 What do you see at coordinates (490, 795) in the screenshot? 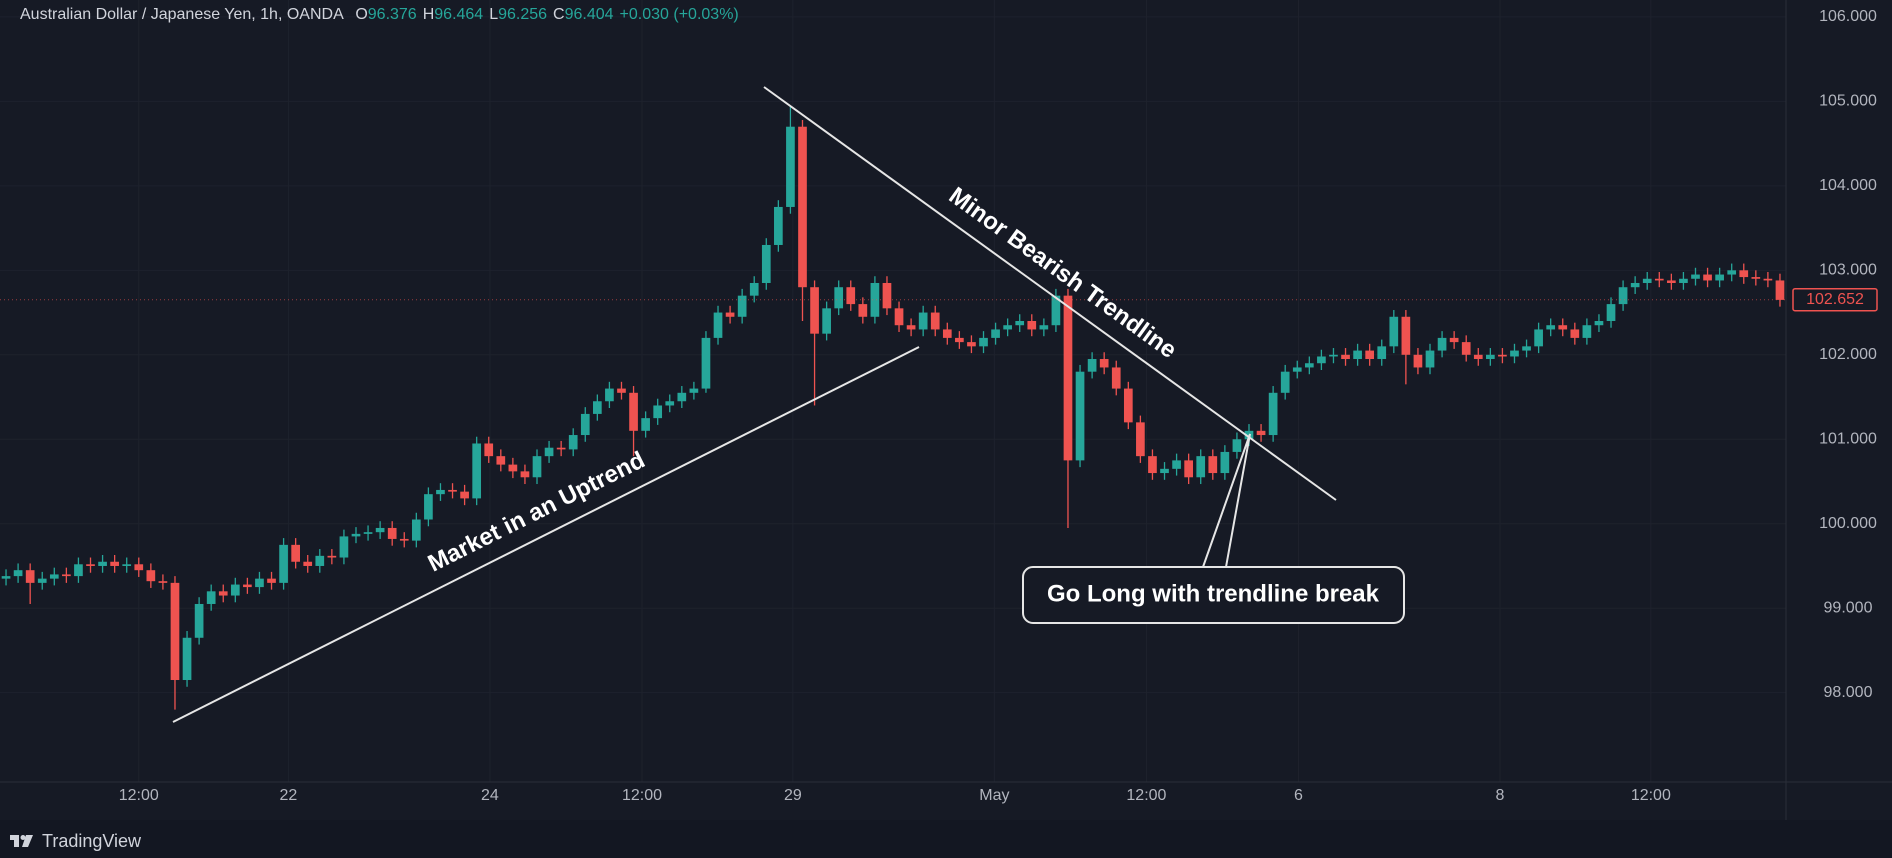
I see `x-tick-label: 24` at bounding box center [490, 795].